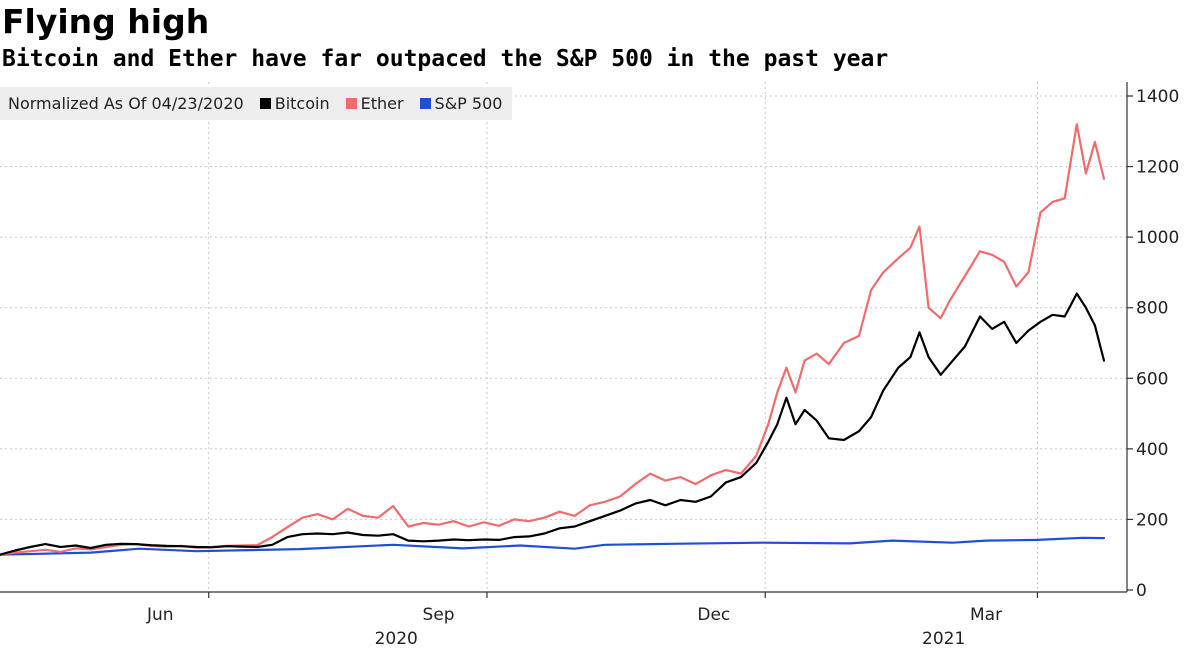  Describe the element at coordinates (1157, 168) in the screenshot. I see `y-tick-label: 1200` at that location.